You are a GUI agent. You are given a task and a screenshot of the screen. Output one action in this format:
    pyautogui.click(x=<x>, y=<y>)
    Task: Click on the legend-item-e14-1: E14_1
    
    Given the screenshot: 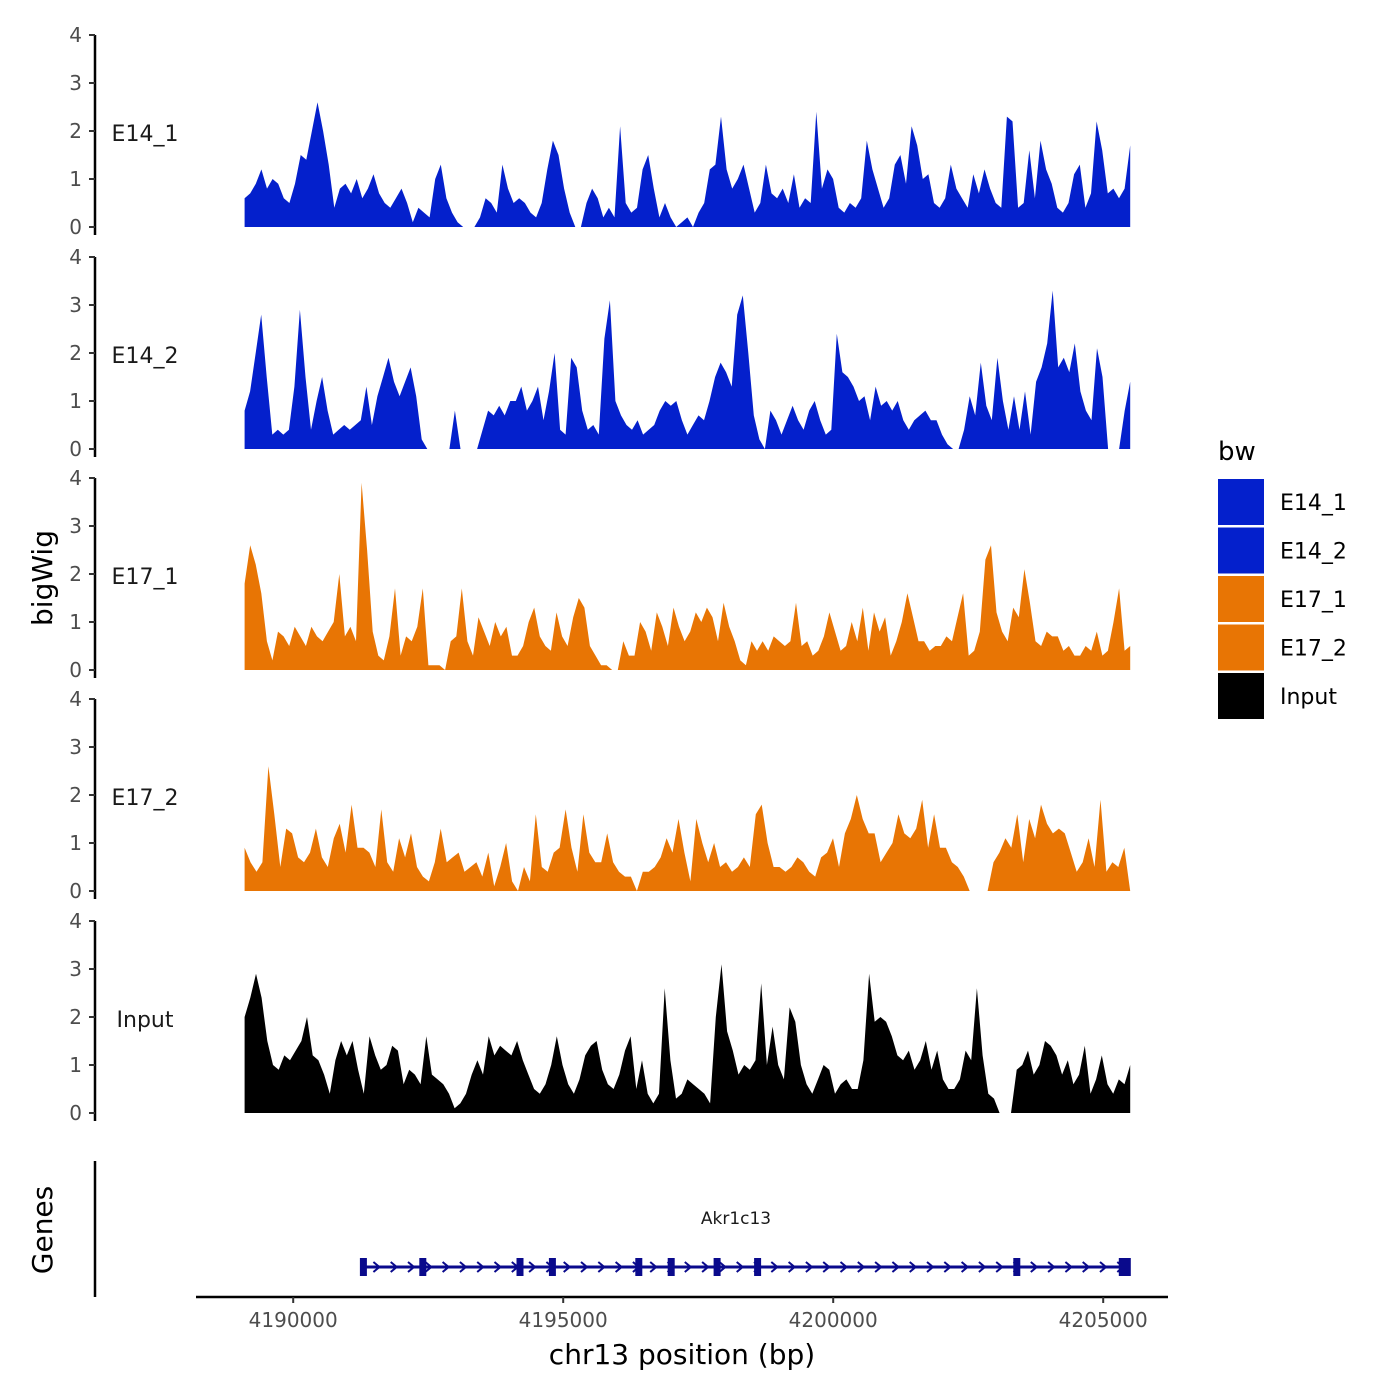 What is the action you would take?
    pyautogui.click(x=1282, y=502)
    